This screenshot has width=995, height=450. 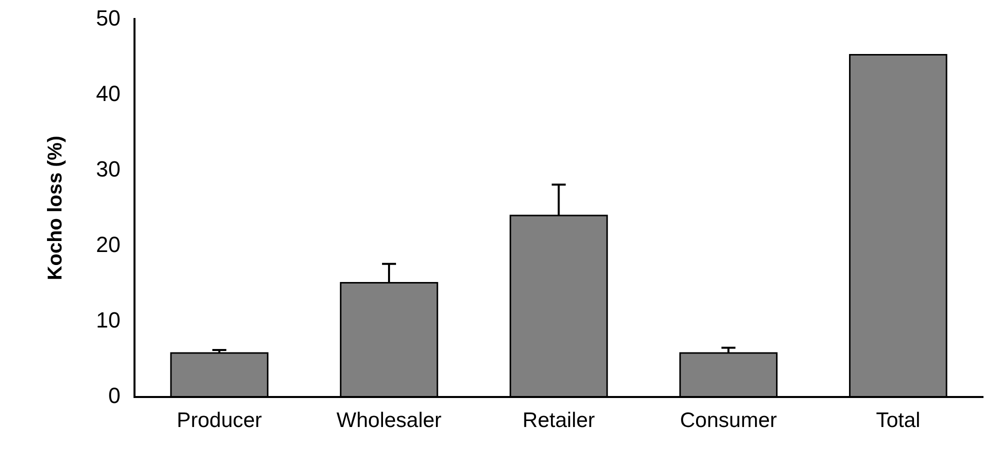 What do you see at coordinates (108, 319) in the screenshot?
I see `y-tick-label: 10` at bounding box center [108, 319].